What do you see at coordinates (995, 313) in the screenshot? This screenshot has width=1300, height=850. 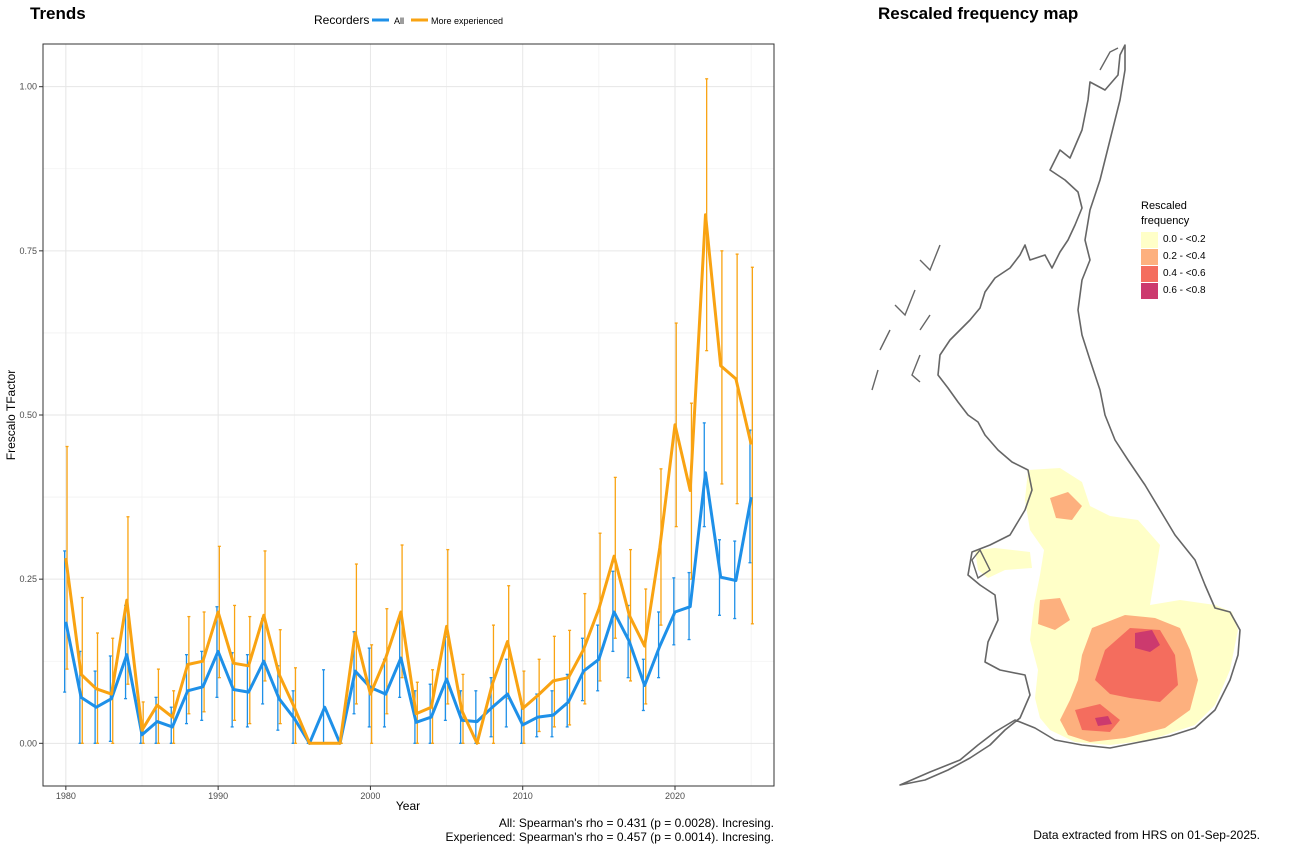 I see `map-islands` at bounding box center [995, 313].